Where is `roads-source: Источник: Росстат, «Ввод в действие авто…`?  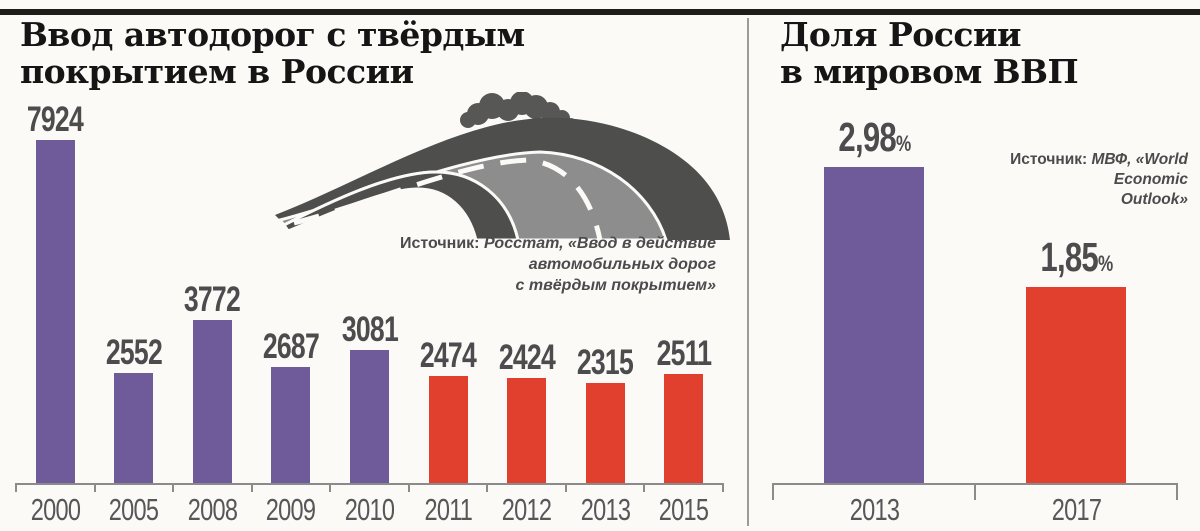 roads-source: Источник: Росстат, «Ввод в действие авто… is located at coordinates (496, 264).